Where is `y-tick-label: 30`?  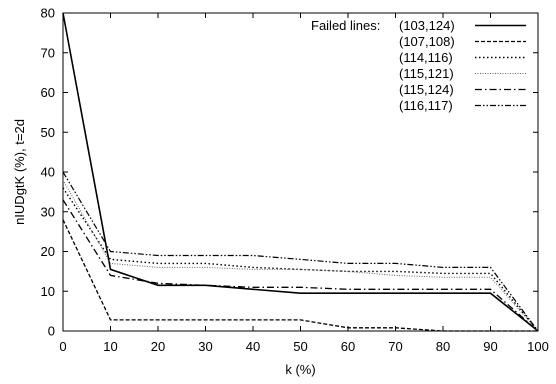 y-tick-label: 30 is located at coordinates (48, 211).